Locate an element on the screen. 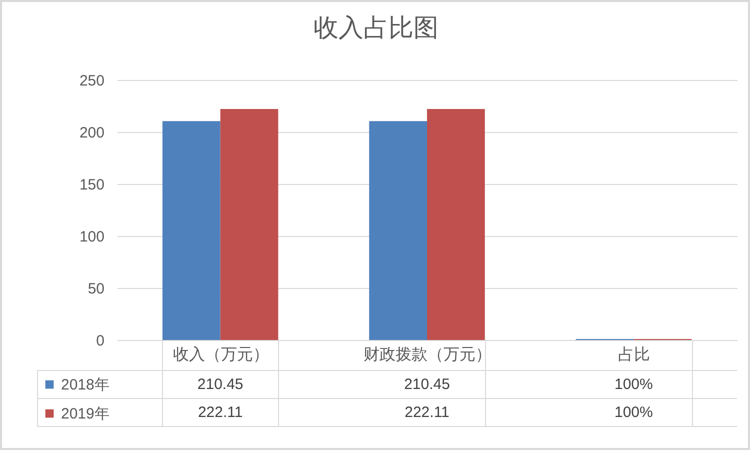  y-tick-label: 200 is located at coordinates (91, 133).